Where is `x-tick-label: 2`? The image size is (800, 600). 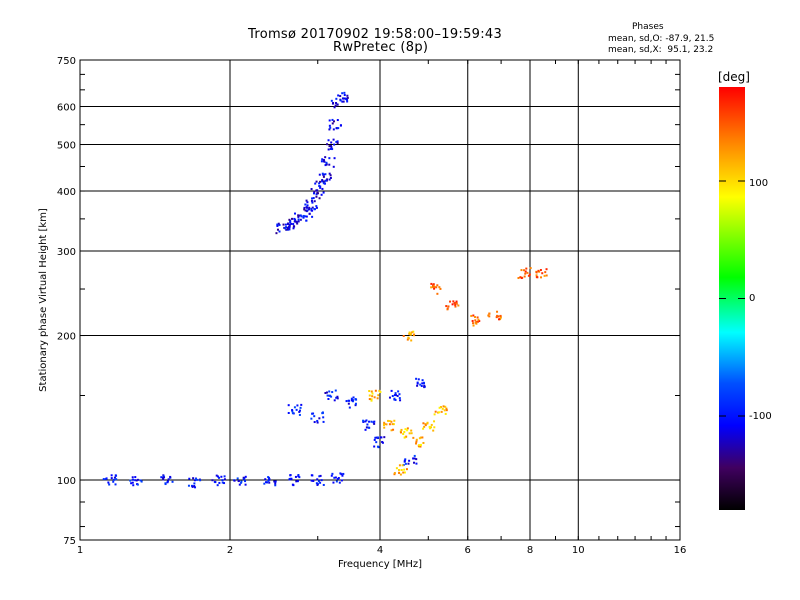
x-tick-label: 2 is located at coordinates (230, 550).